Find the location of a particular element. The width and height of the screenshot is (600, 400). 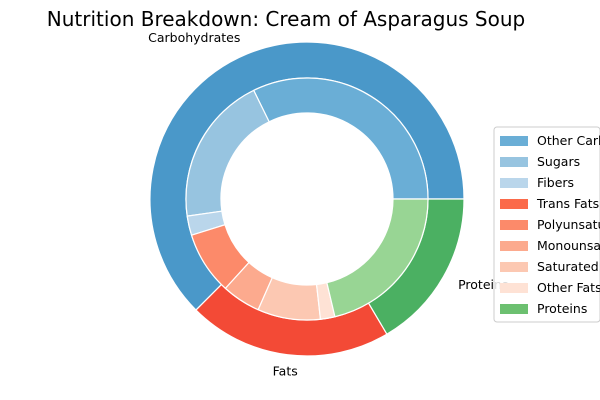

legend-label-fibers: Fibers is located at coordinates (555, 182).